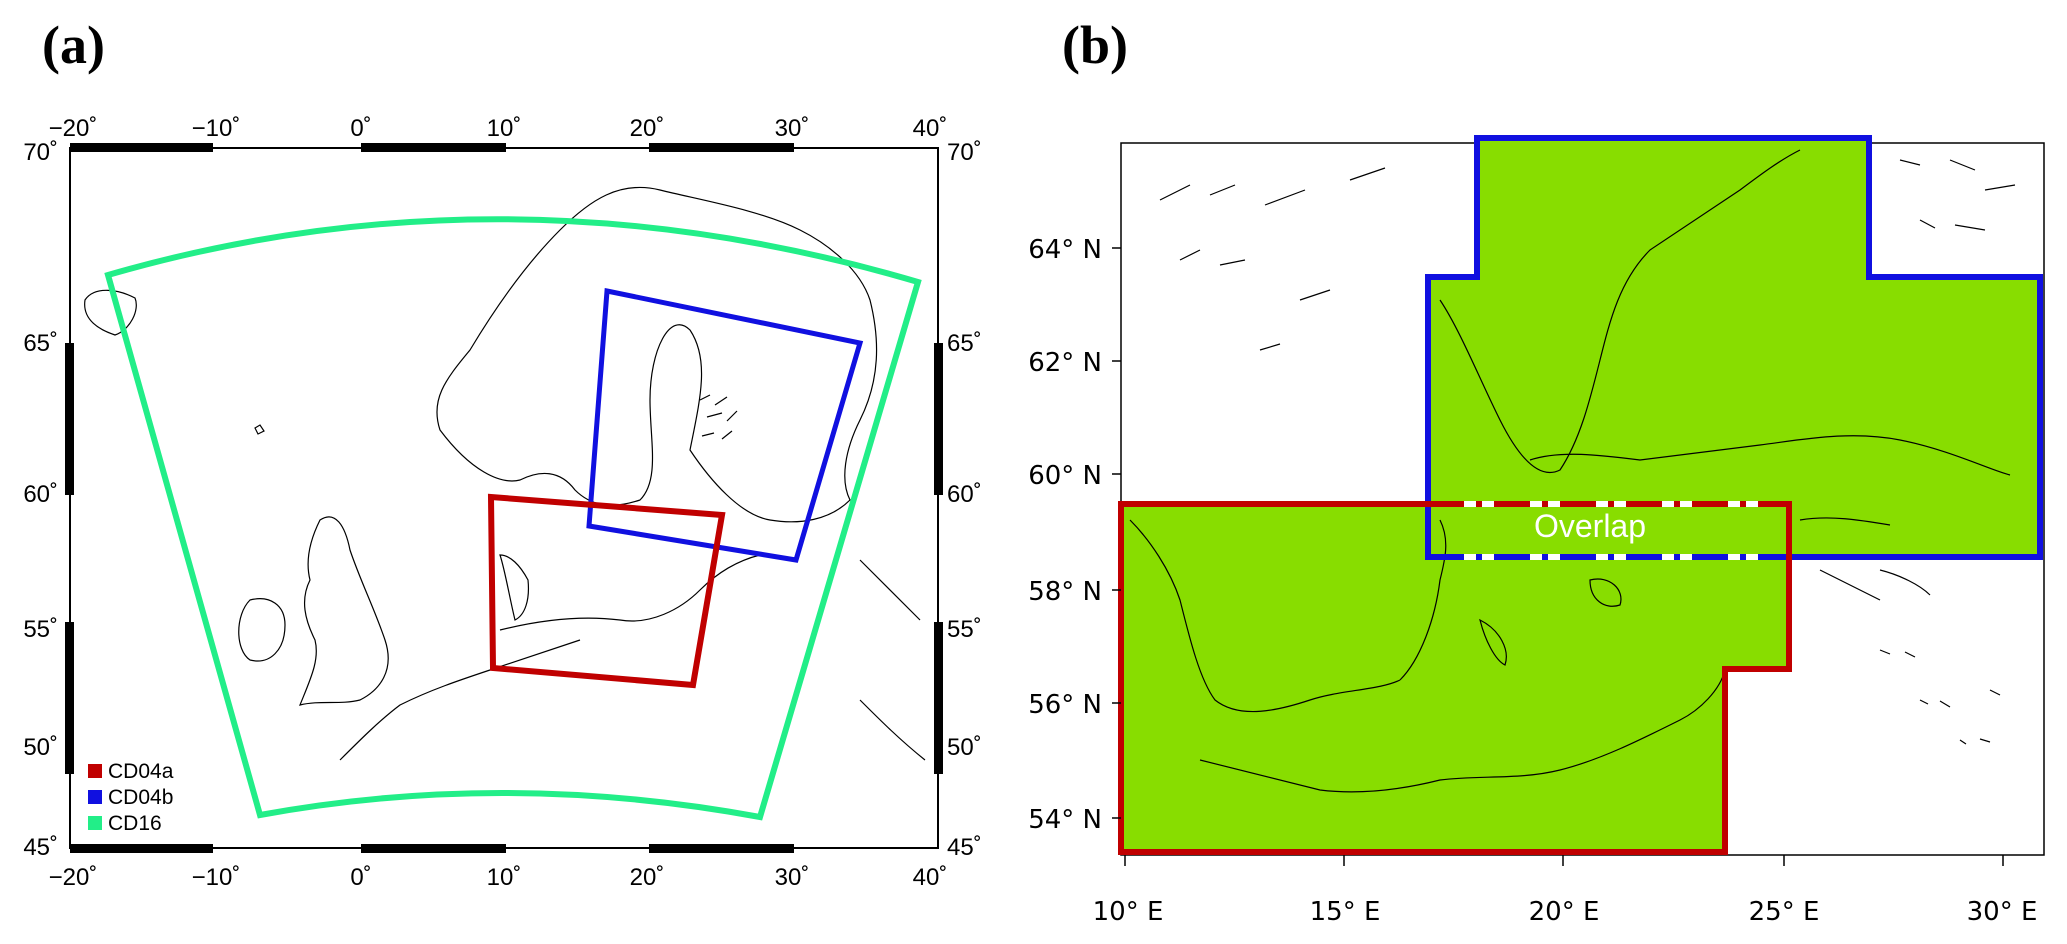  Describe the element at coordinates (360, 128) in the screenshot. I see `a-xtick-top-2: 0˚` at that location.